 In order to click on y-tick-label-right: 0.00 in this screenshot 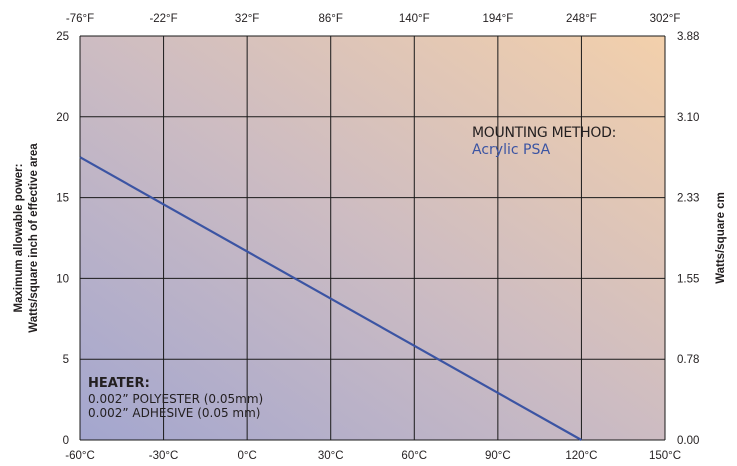, I will do `click(688, 441)`.